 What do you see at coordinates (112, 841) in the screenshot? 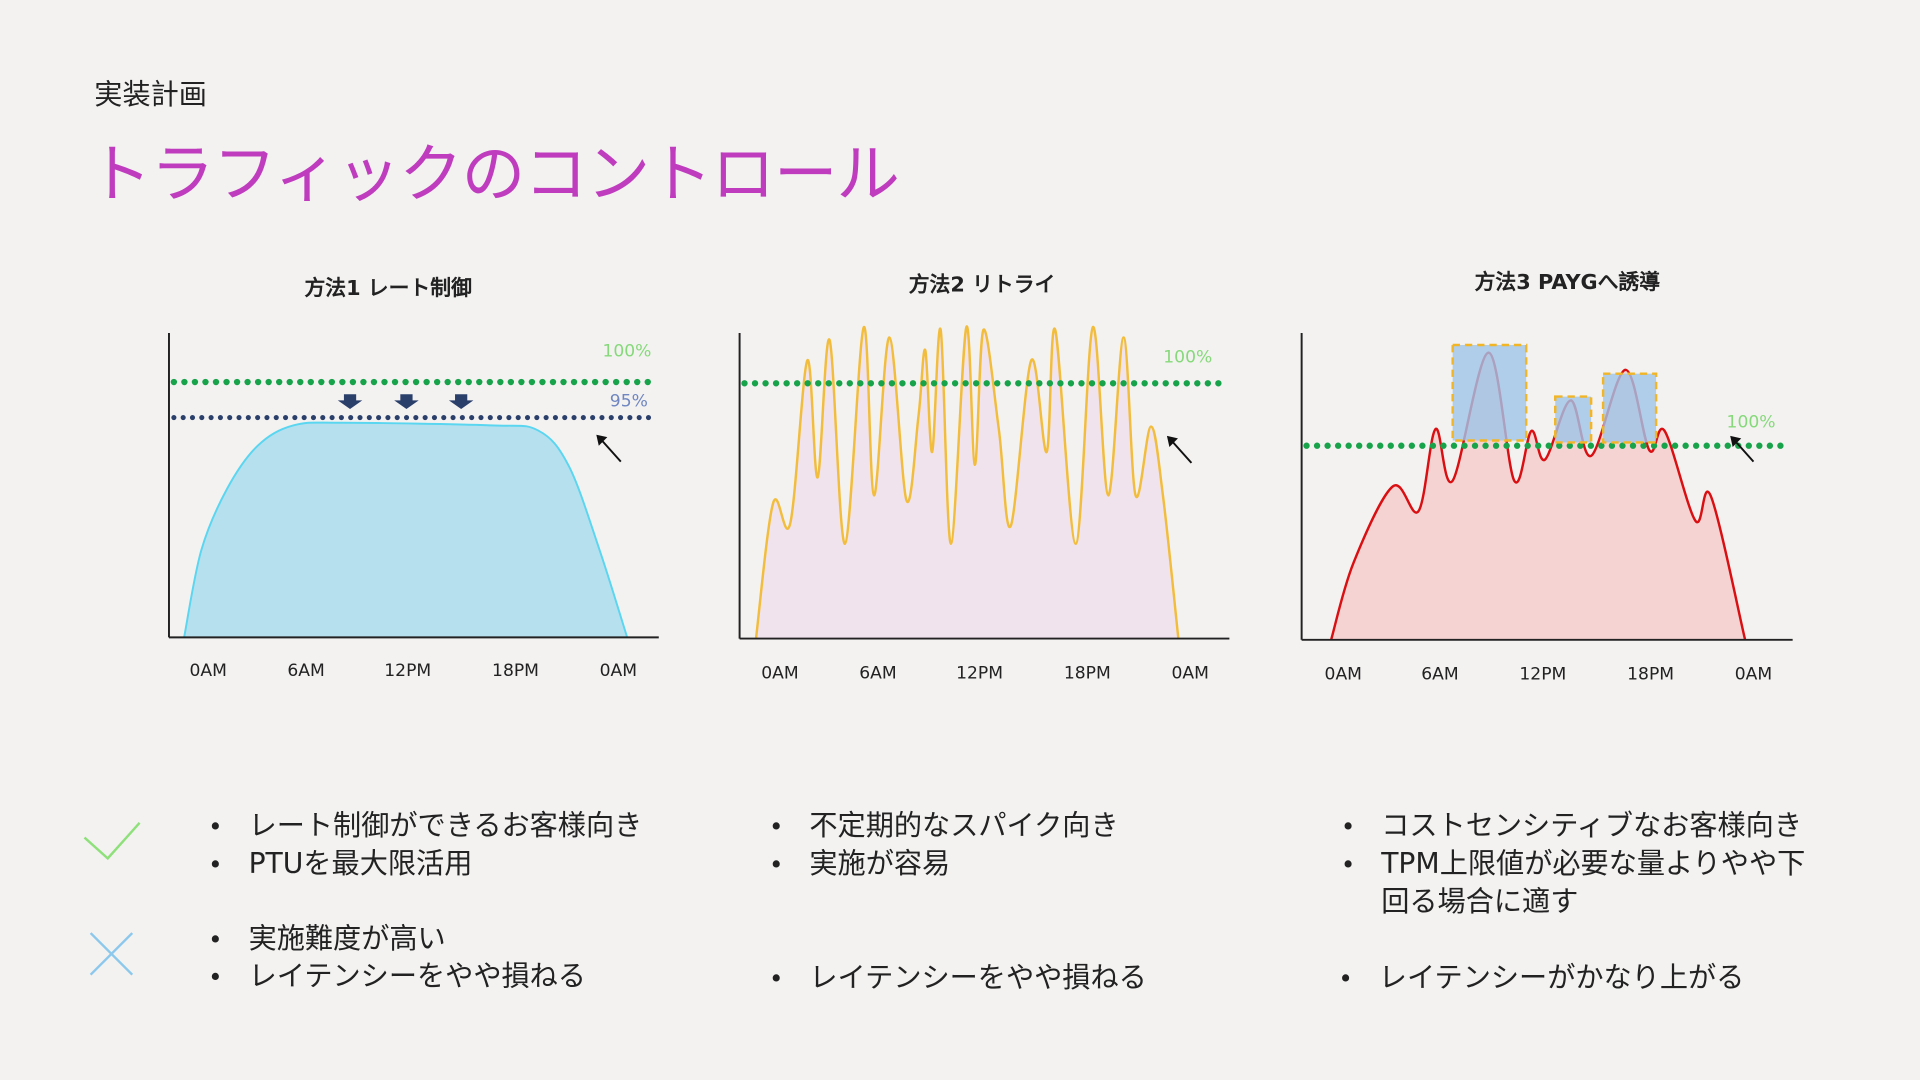
I see `check-icon` at bounding box center [112, 841].